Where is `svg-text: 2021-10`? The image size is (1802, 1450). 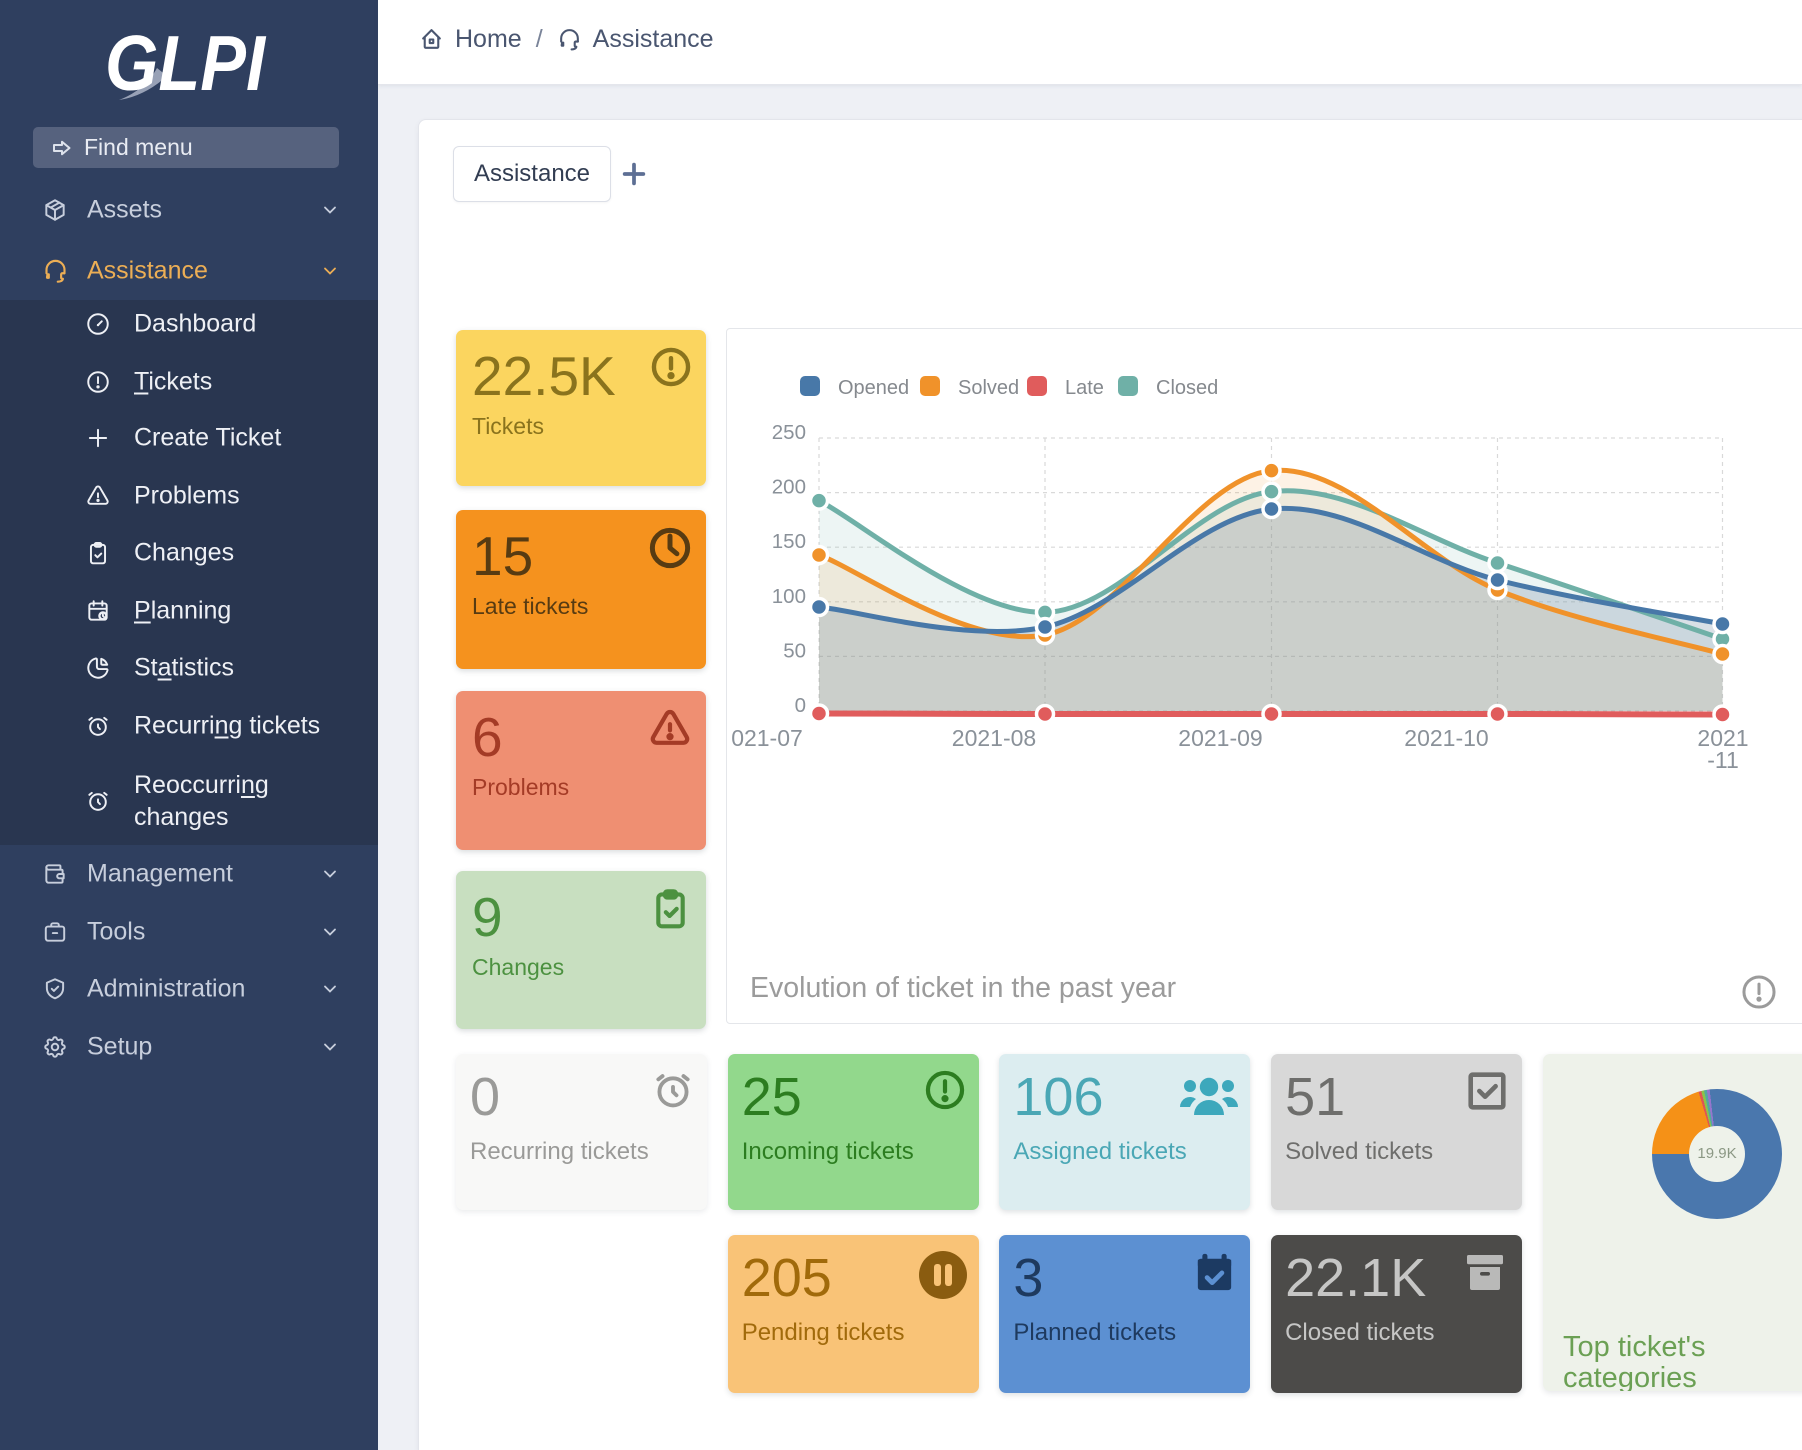 svg-text: 2021-10 is located at coordinates (1446, 738).